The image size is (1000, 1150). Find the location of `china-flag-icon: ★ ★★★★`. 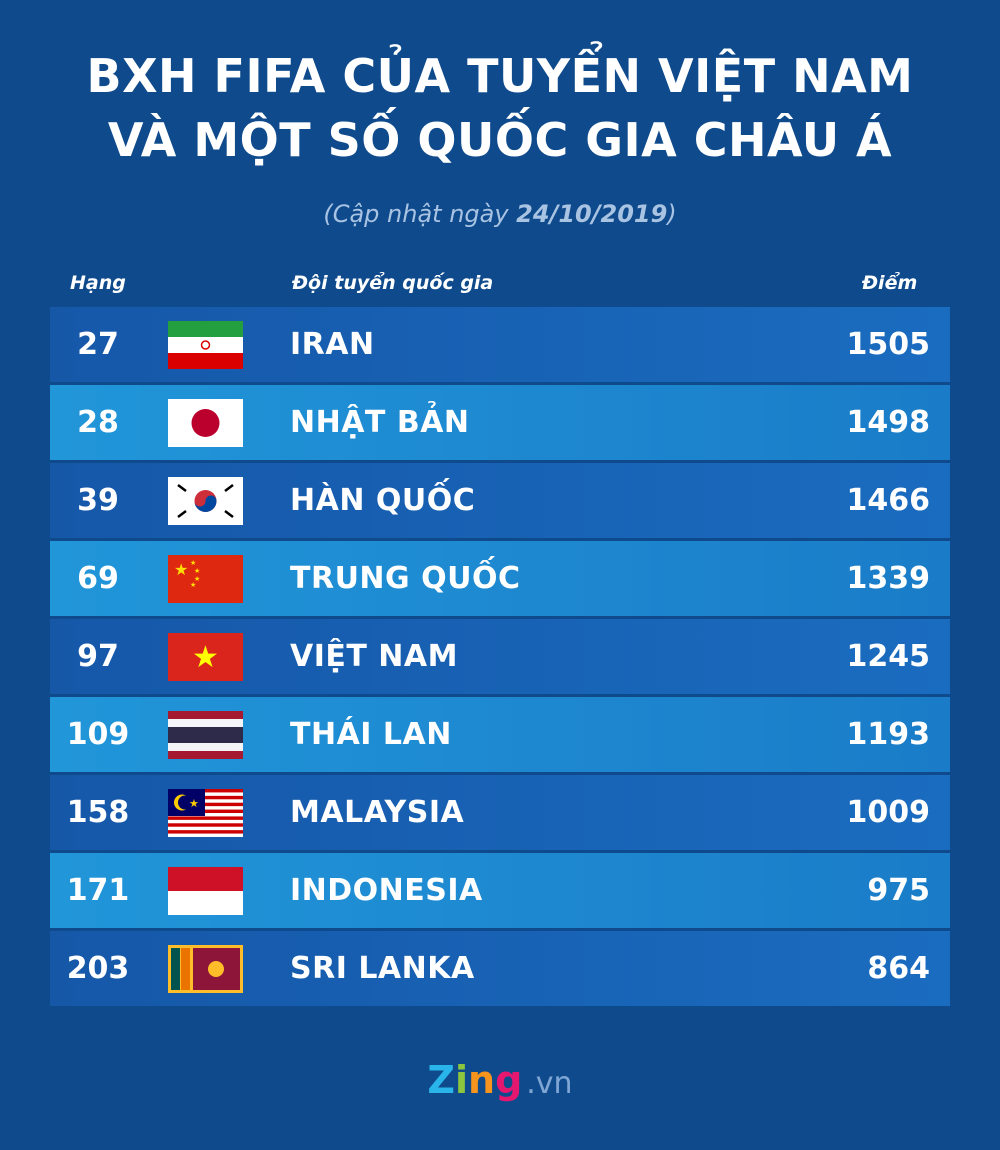

china-flag-icon: ★ ★★★★ is located at coordinates (205, 579).